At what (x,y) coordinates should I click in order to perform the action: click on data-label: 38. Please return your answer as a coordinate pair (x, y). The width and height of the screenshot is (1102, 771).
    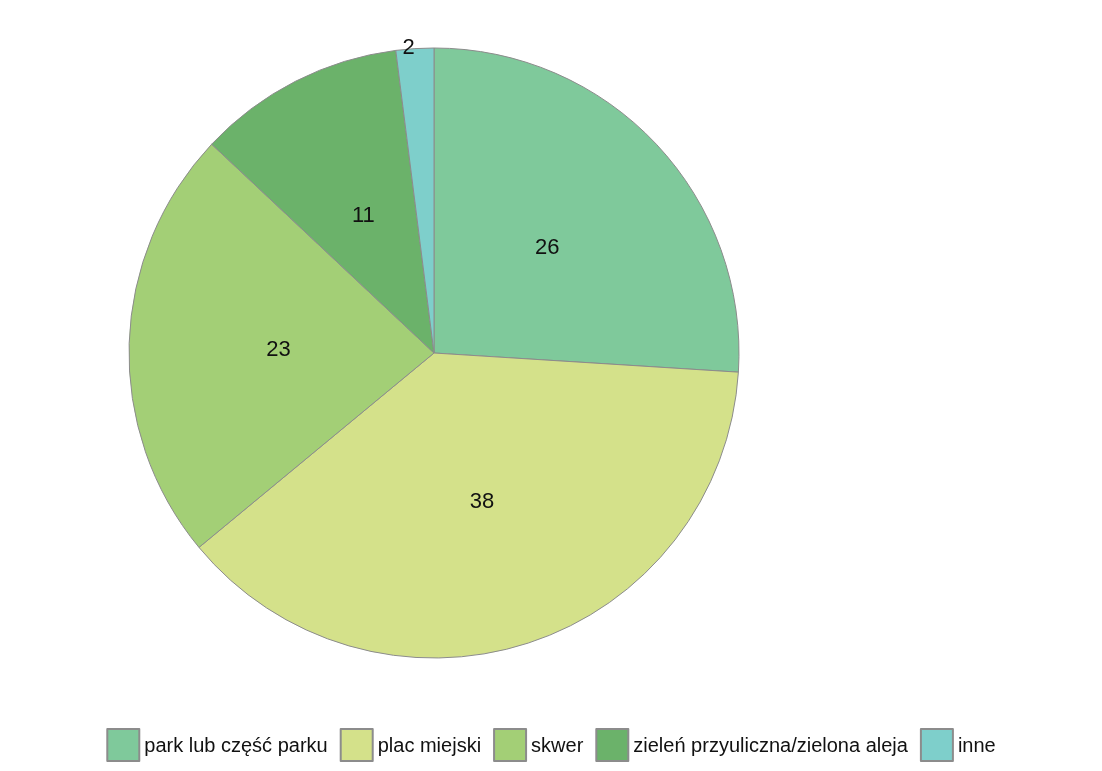
    Looking at the image, I should click on (482, 501).